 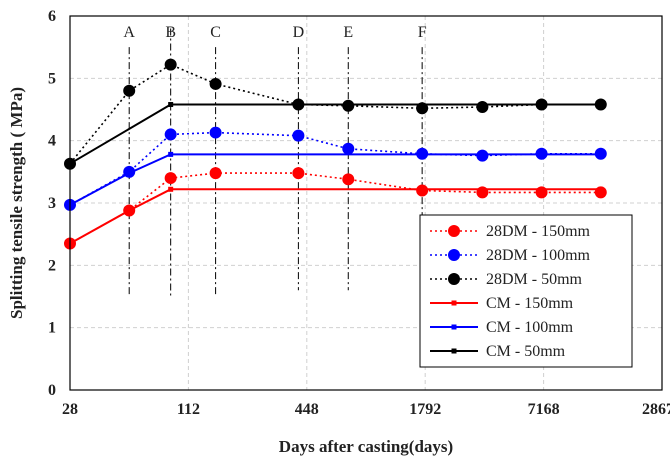 I want to click on y-tick-label: 0, so click(x=52, y=390).